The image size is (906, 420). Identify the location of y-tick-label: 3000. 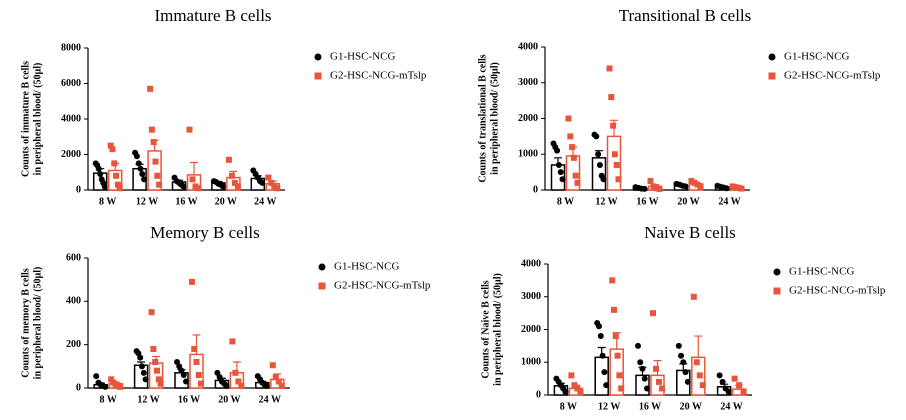
(528, 82).